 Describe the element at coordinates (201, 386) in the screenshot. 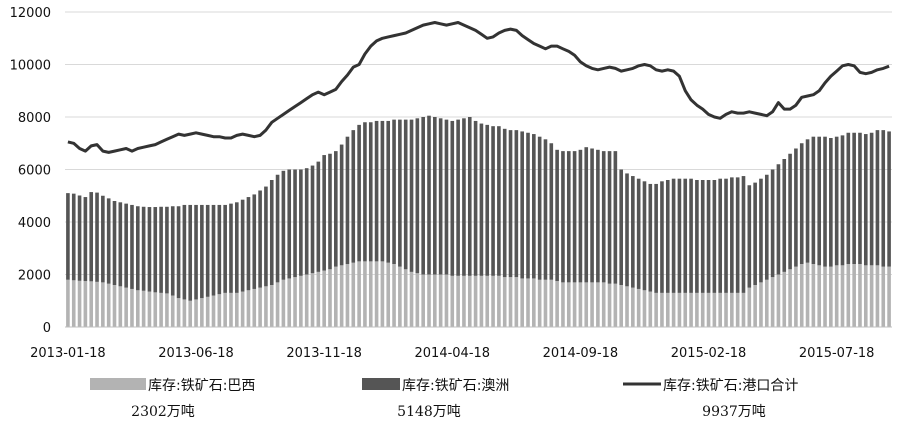

I see `legend-label-brazil: 库存:铁矿石:巴西` at that location.